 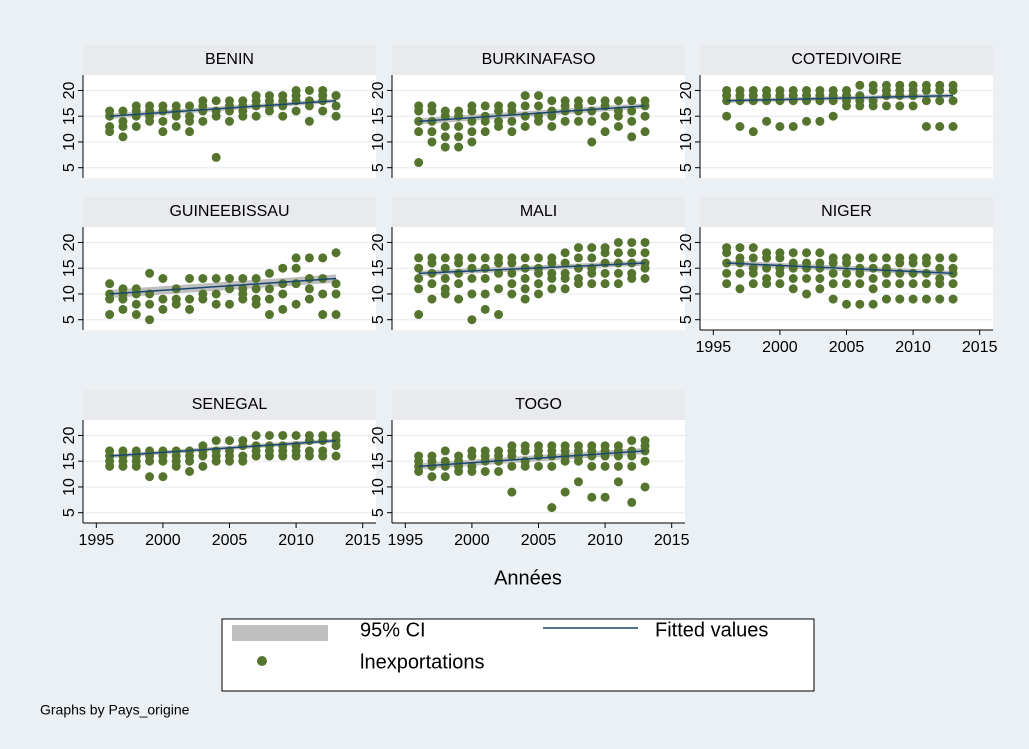 What do you see at coordinates (422, 662) in the screenshot?
I see `legend-label: lnexportations` at bounding box center [422, 662].